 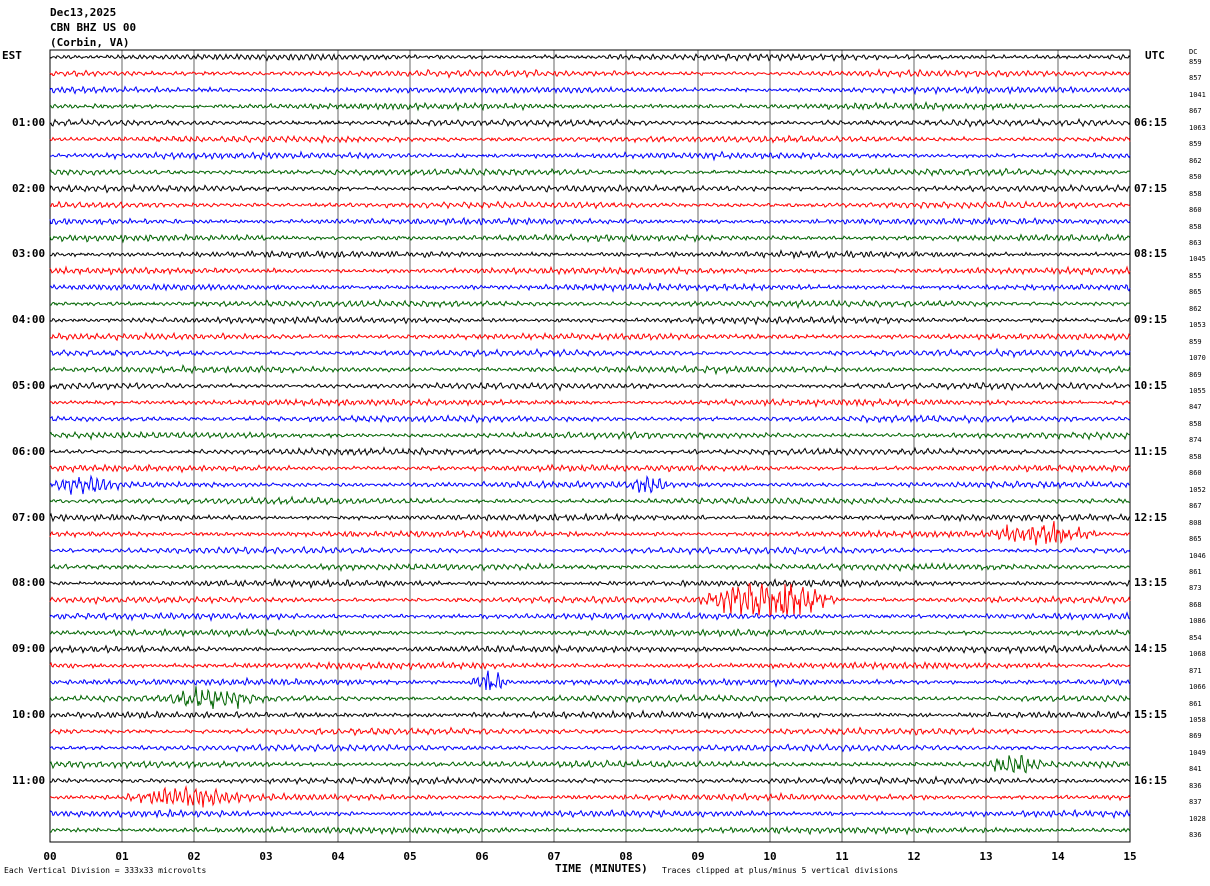 What do you see at coordinates (1195, 588) in the screenshot?
I see `dc-offset-label: 873` at bounding box center [1195, 588].